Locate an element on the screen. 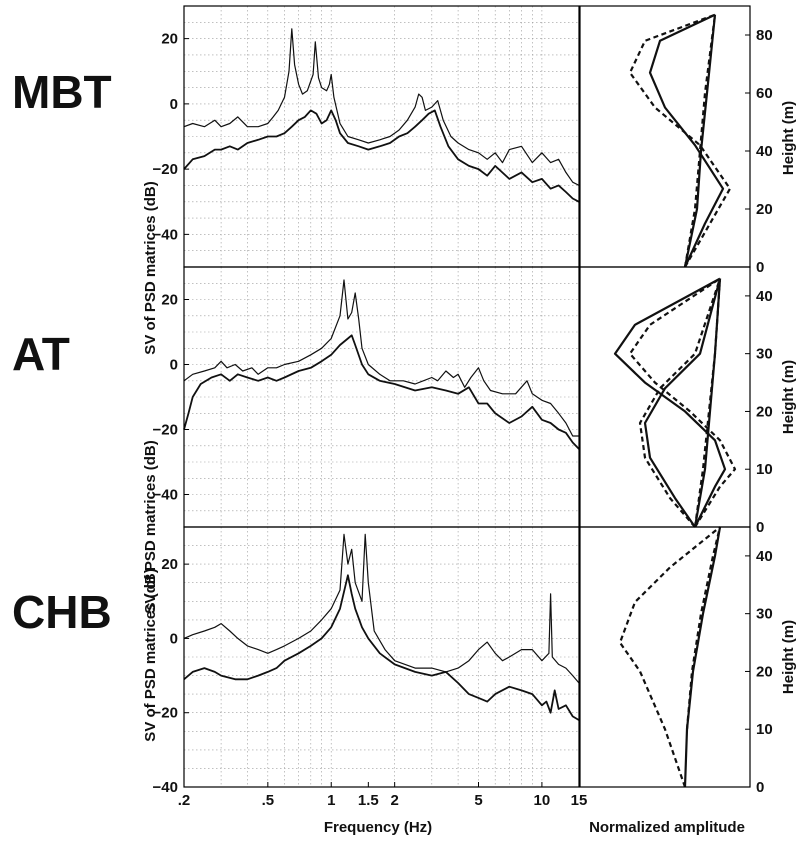 The image size is (803, 841). psd-ytick-chb-20: 20 is located at coordinates (169, 564).